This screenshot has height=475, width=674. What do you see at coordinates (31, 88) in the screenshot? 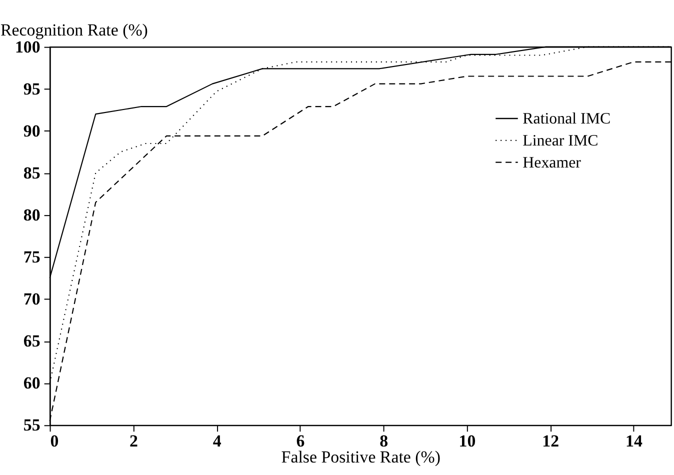
I see `y-tick-label: 95` at bounding box center [31, 88].